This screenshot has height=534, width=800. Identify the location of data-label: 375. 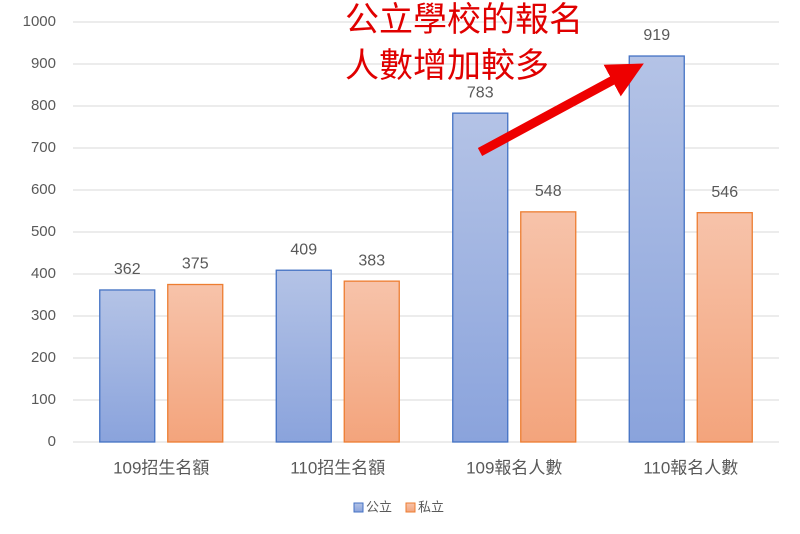
(195, 264).